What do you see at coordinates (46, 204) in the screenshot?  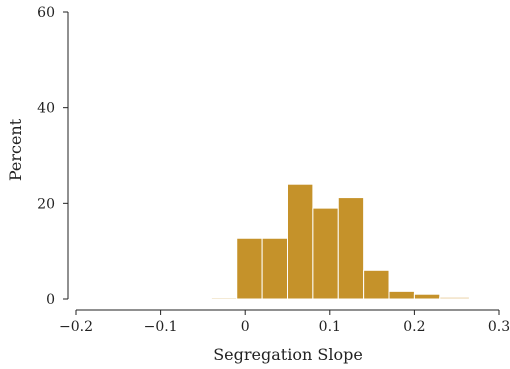 I see `y-tick-label: 20` at bounding box center [46, 204].